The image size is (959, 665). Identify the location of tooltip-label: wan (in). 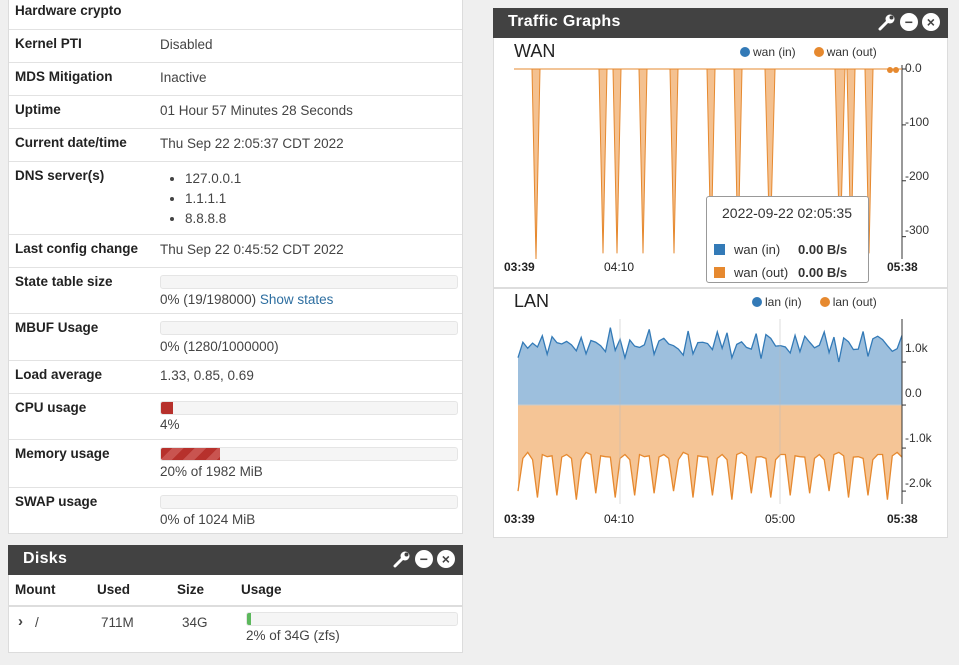
(757, 249).